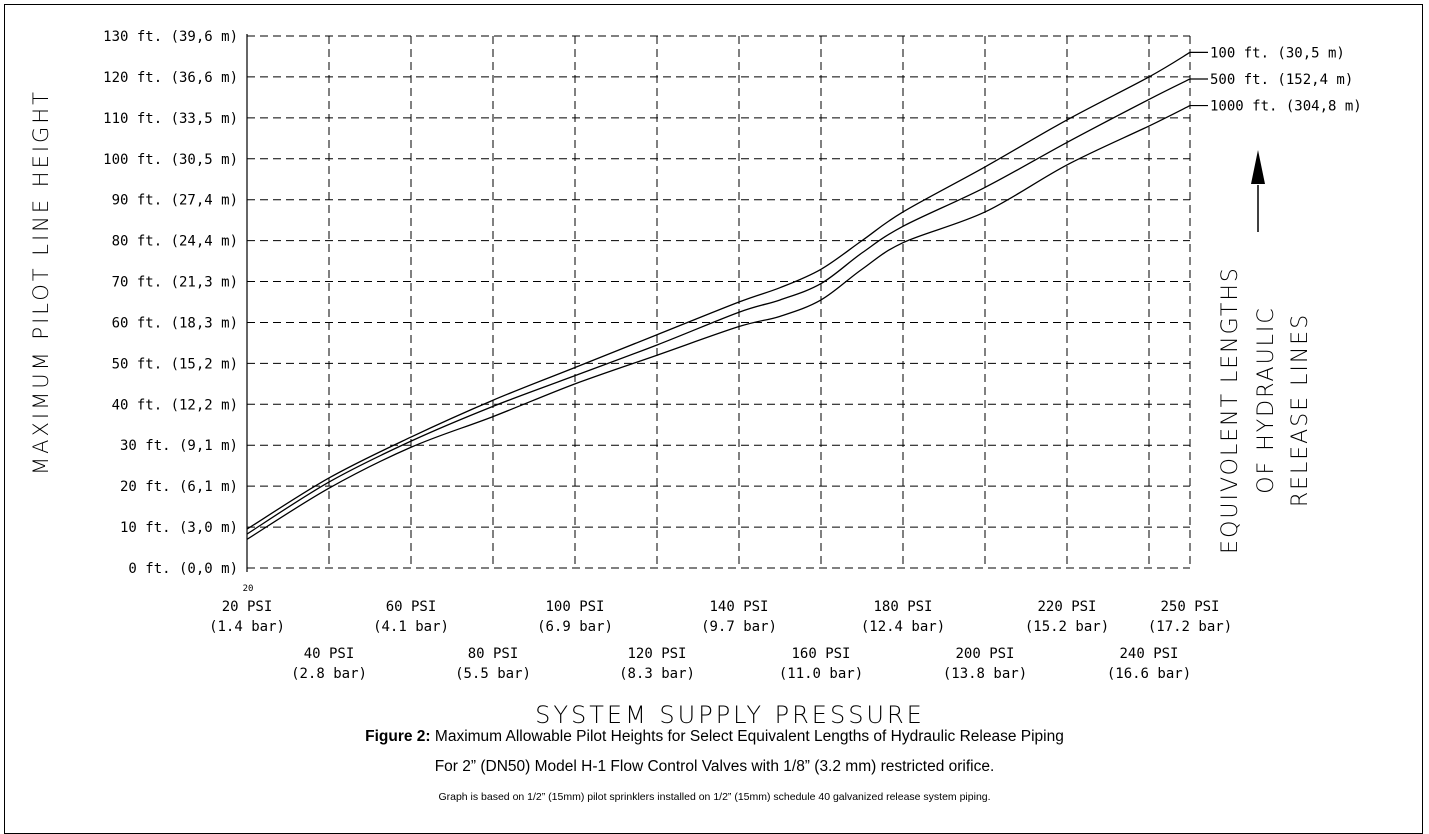 This screenshot has width=1429, height=834. I want to click on x-tick-label: 20 PSI, so click(247, 607).